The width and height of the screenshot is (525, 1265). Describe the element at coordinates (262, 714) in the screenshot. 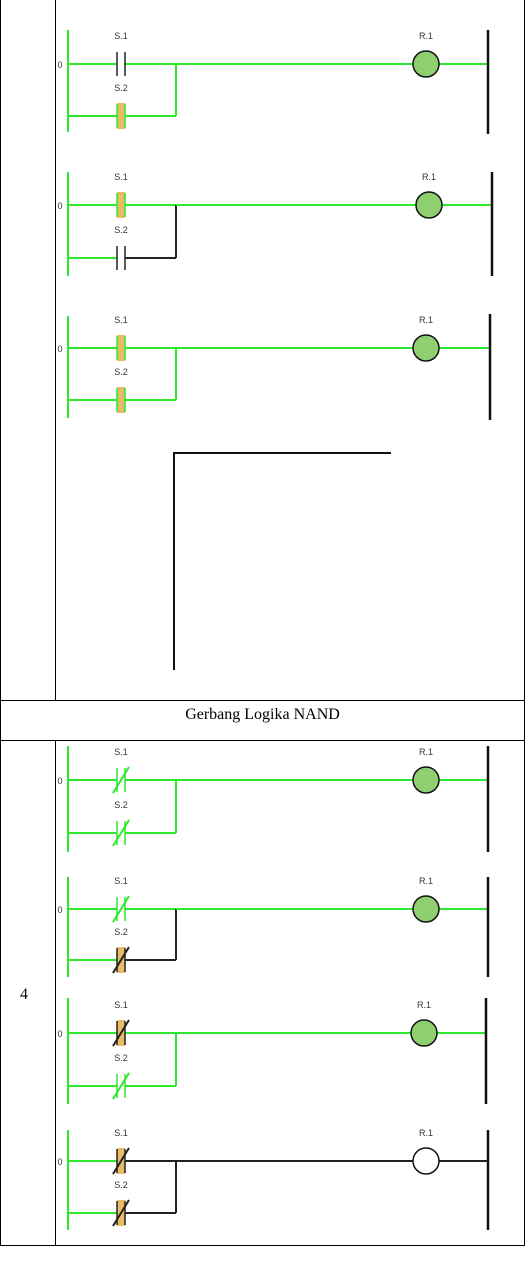

I see `section-header: Gerbang Logika NAND` at that location.